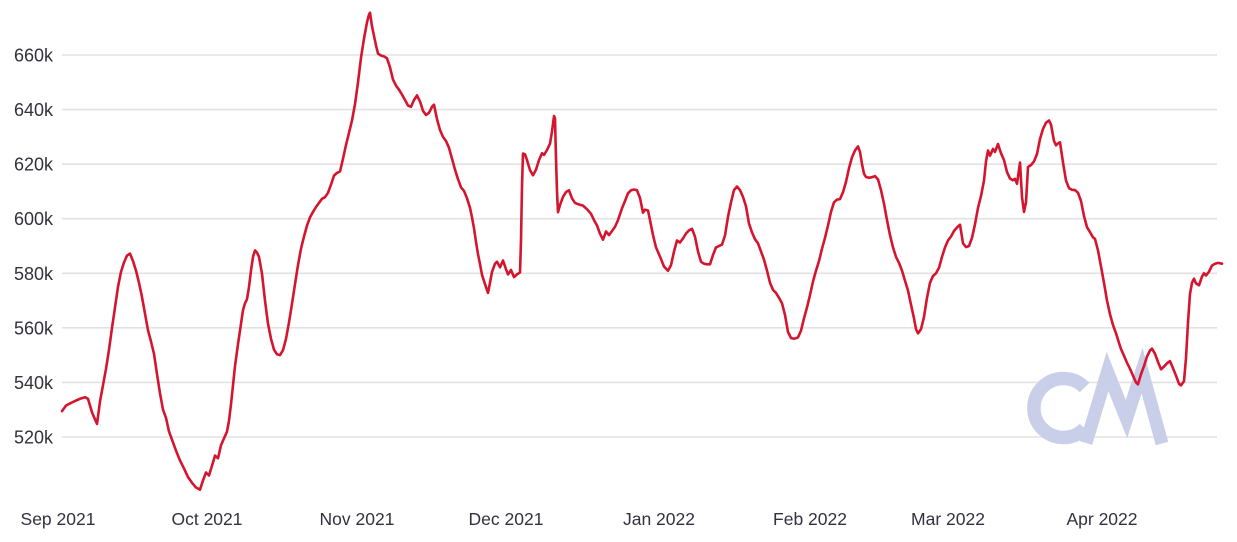 Image resolution: width=1237 pixels, height=542 pixels. What do you see at coordinates (34, 165) in the screenshot?
I see `y-tick-label: 620k` at bounding box center [34, 165].